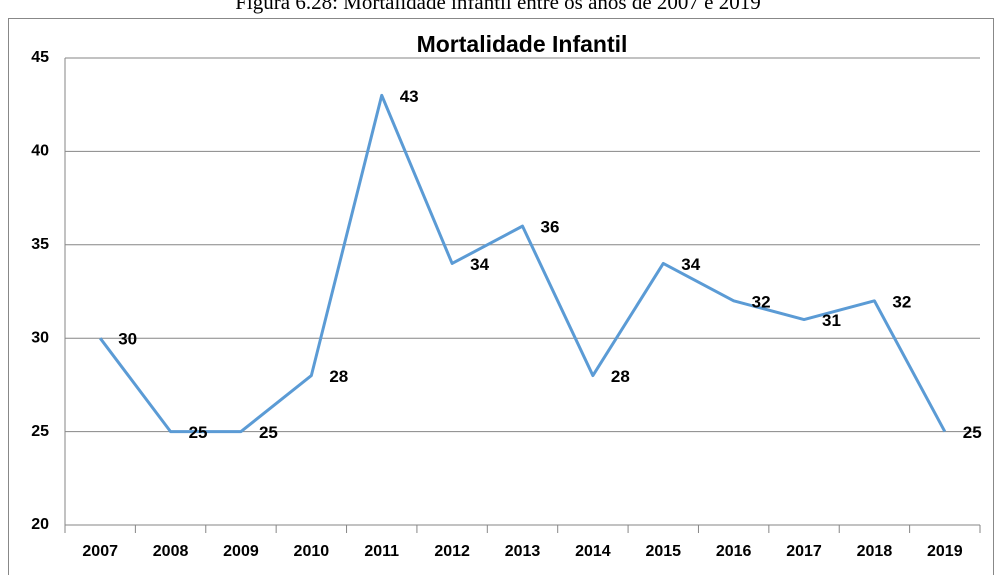  What do you see at coordinates (522, 44) in the screenshot?
I see `chart-title: Mortalidade Infantil` at bounding box center [522, 44].